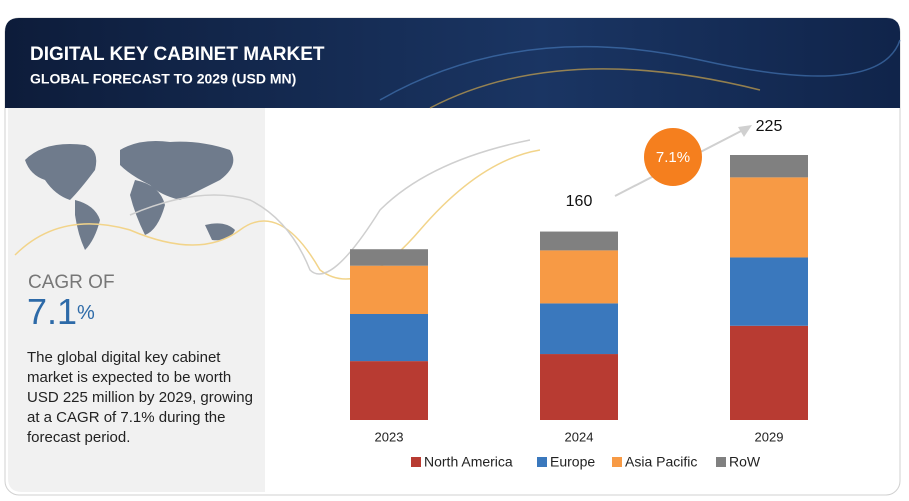 This screenshot has width=909, height=501. What do you see at coordinates (745, 131) in the screenshot?
I see `cagr-arrowhead` at bounding box center [745, 131].